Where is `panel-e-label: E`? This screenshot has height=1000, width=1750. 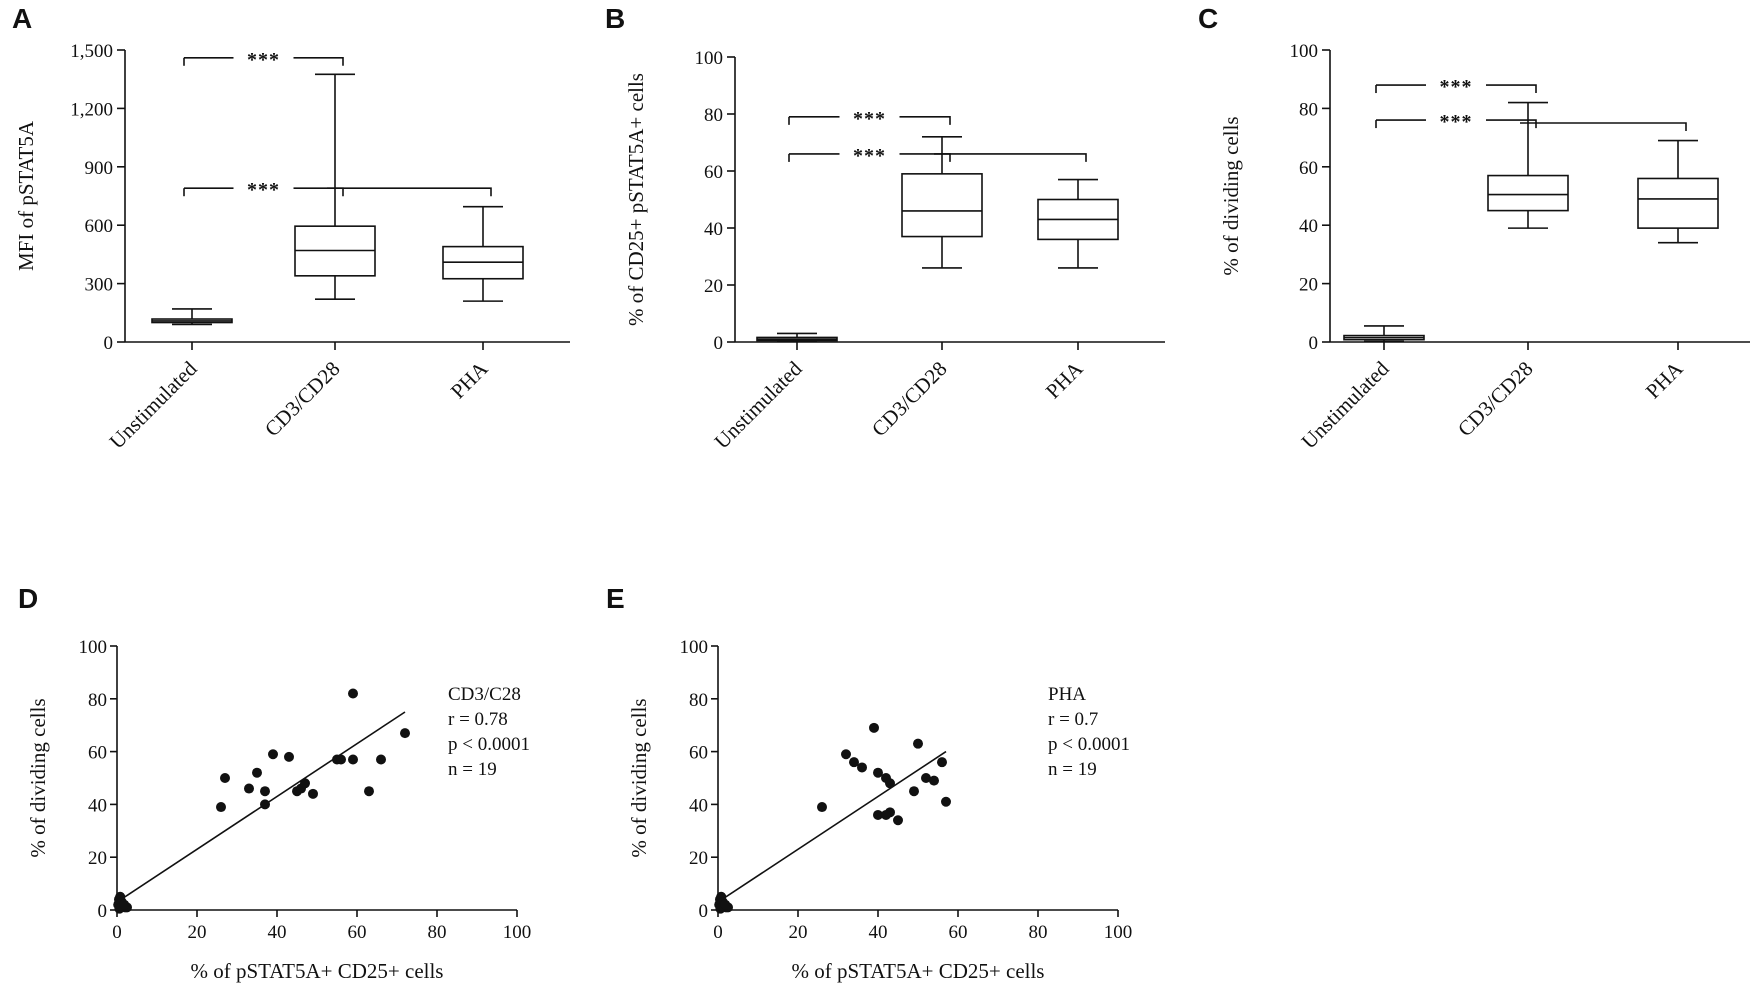
panel-e-label: E is located at coordinates (615, 598).